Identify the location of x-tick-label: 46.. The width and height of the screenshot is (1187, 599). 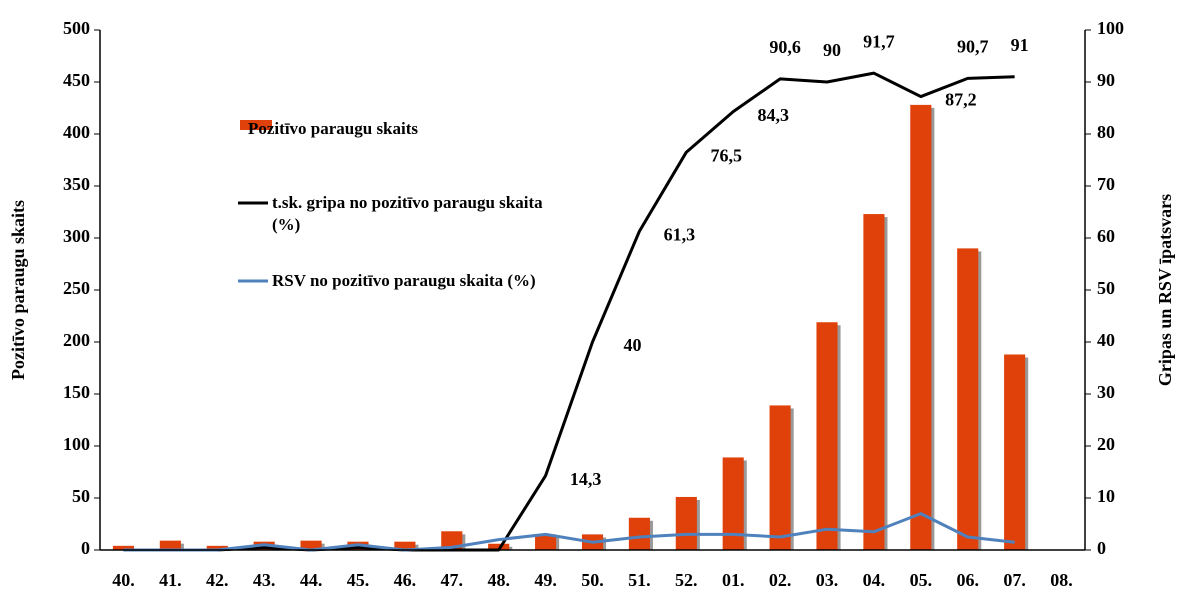
(405, 580).